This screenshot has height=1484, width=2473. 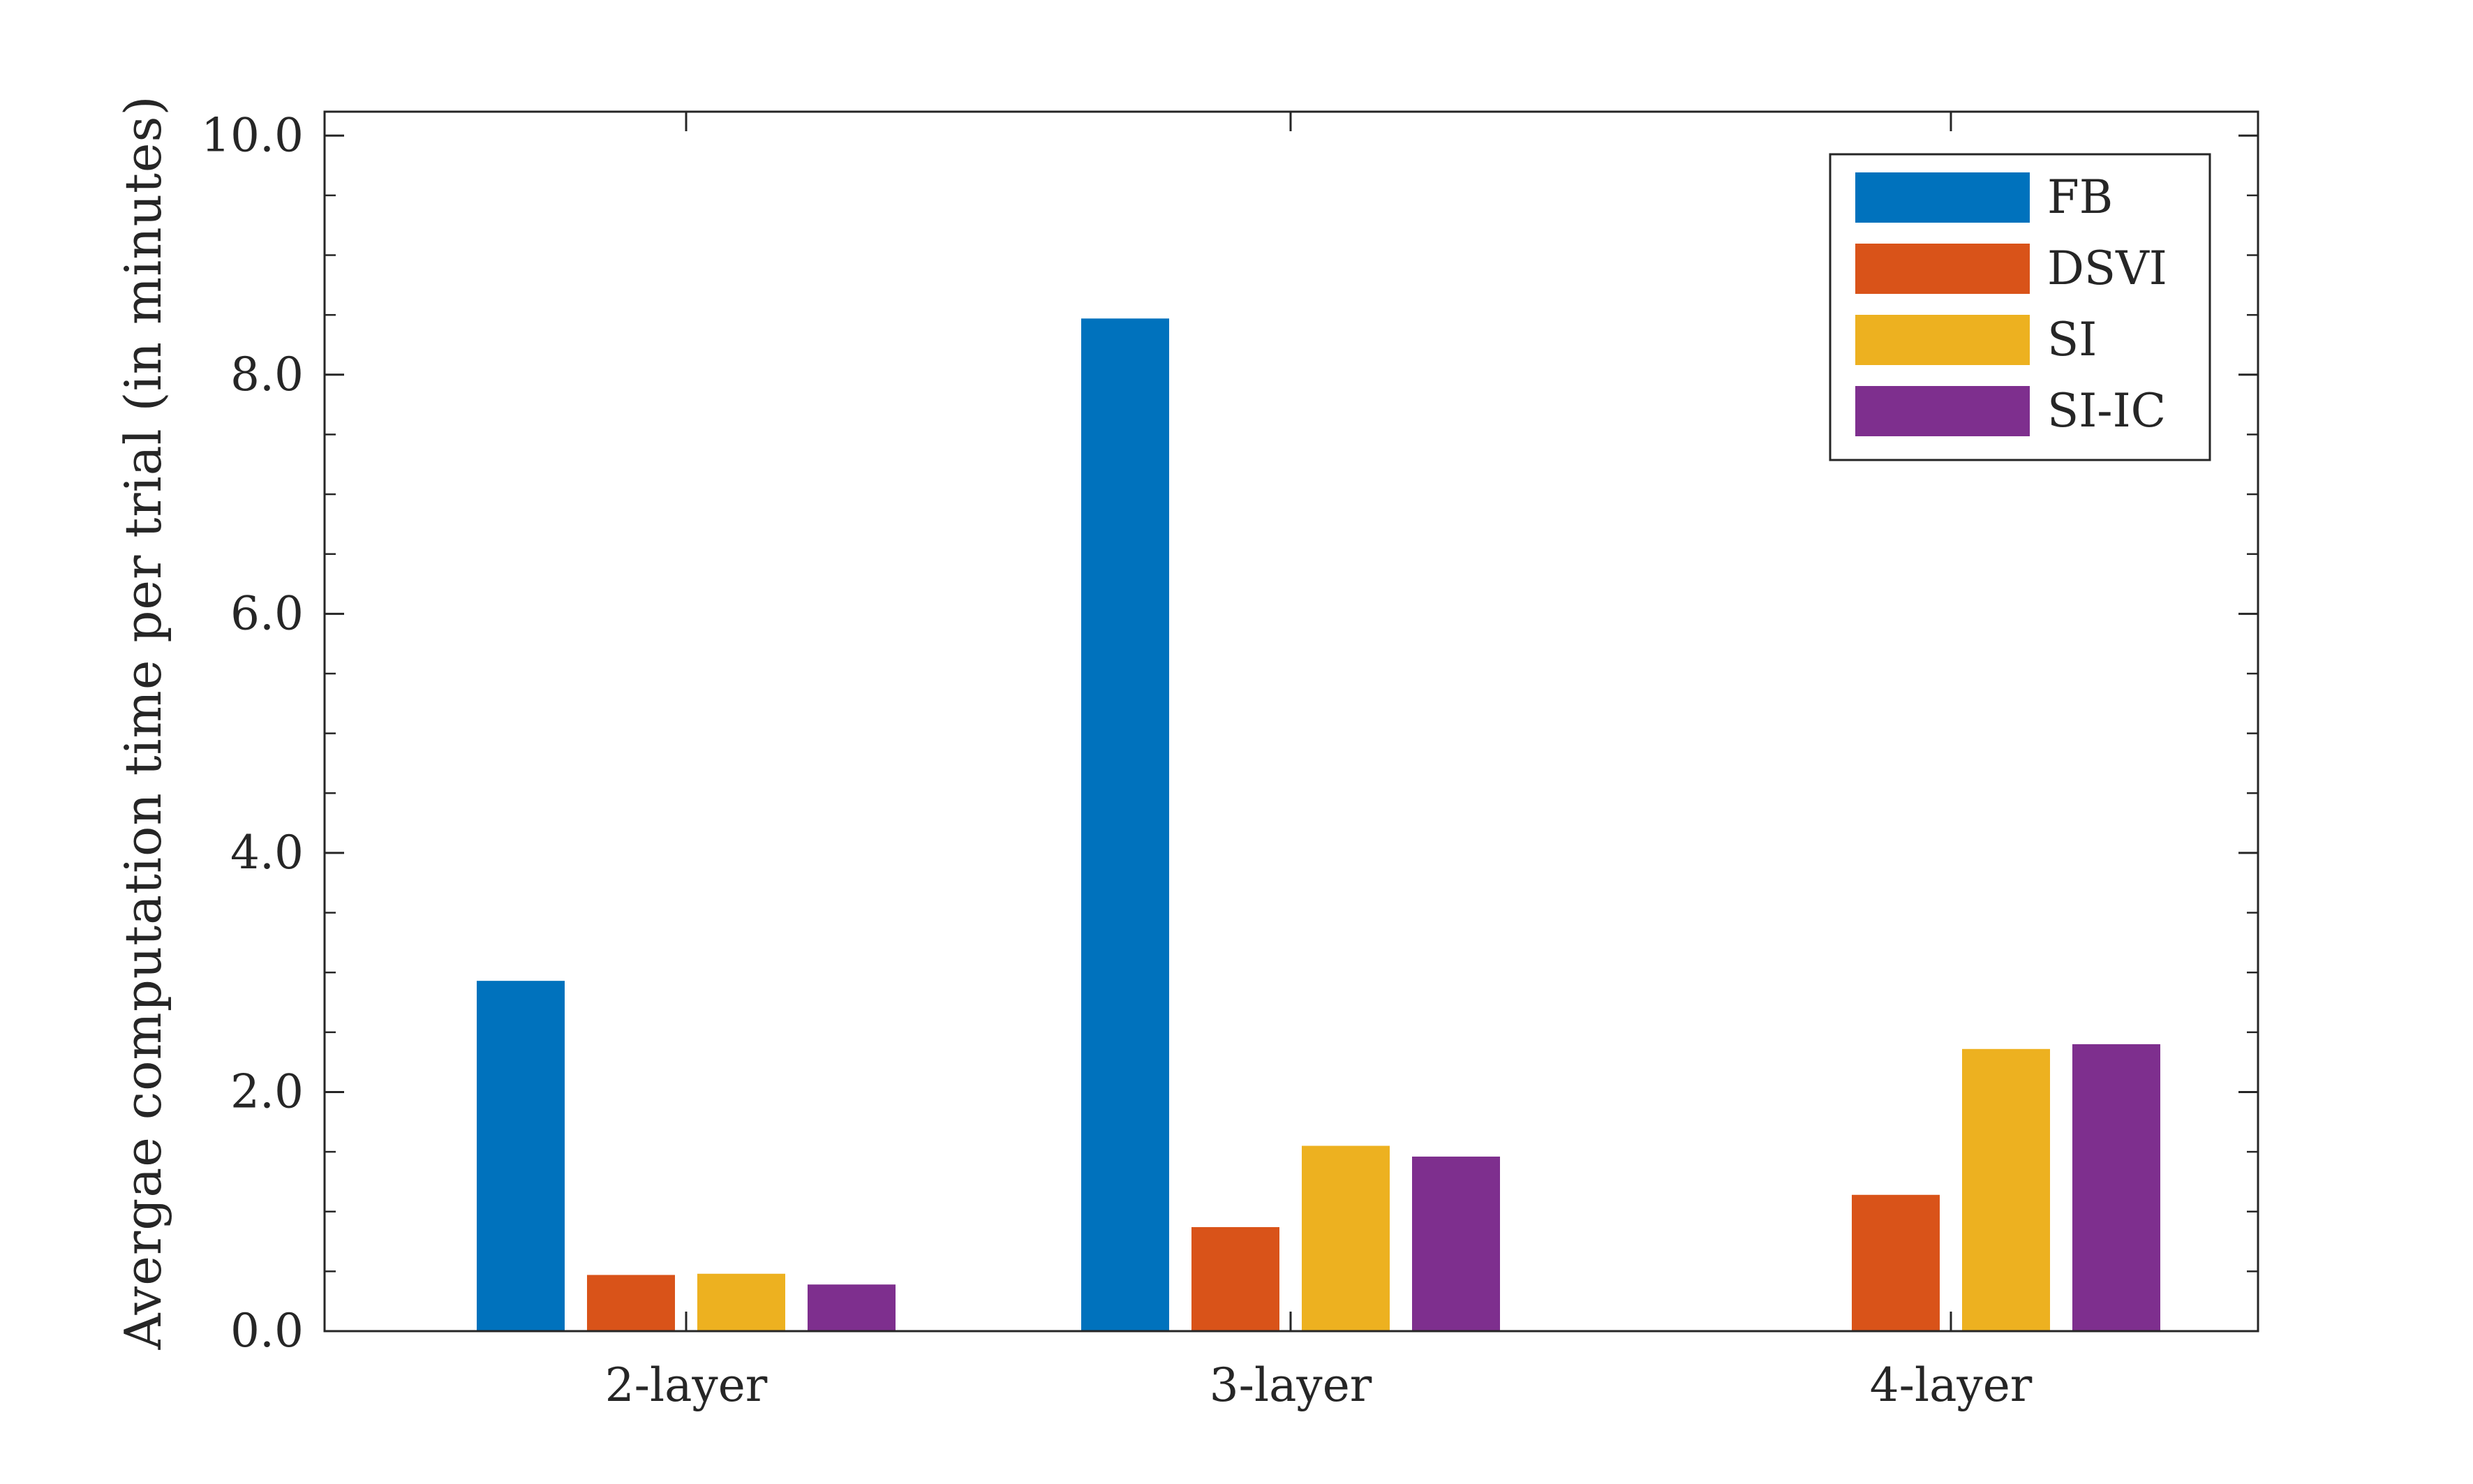 What do you see at coordinates (252, 733) in the screenshot?
I see `y-tick-labels: 0.0 2.0 4.0 6.0 8.0 10.0` at bounding box center [252, 733].